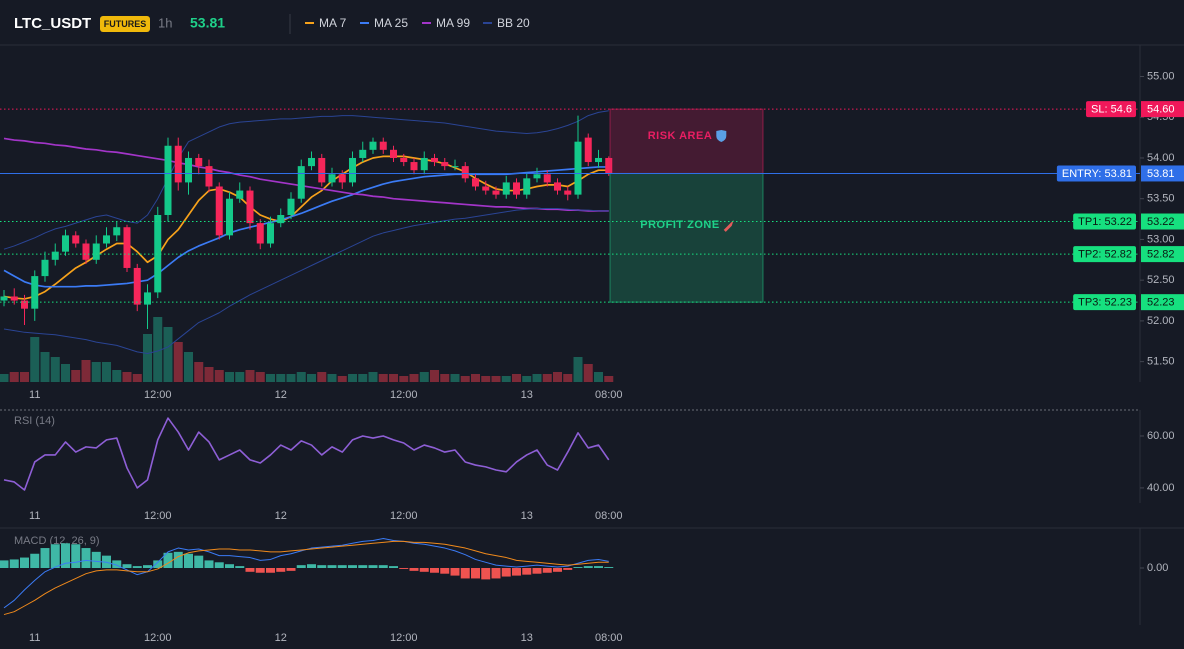 This screenshot has width=1184, height=649. I want to click on level-label: ENTRY: 53.81 53.81, so click(1120, 173).